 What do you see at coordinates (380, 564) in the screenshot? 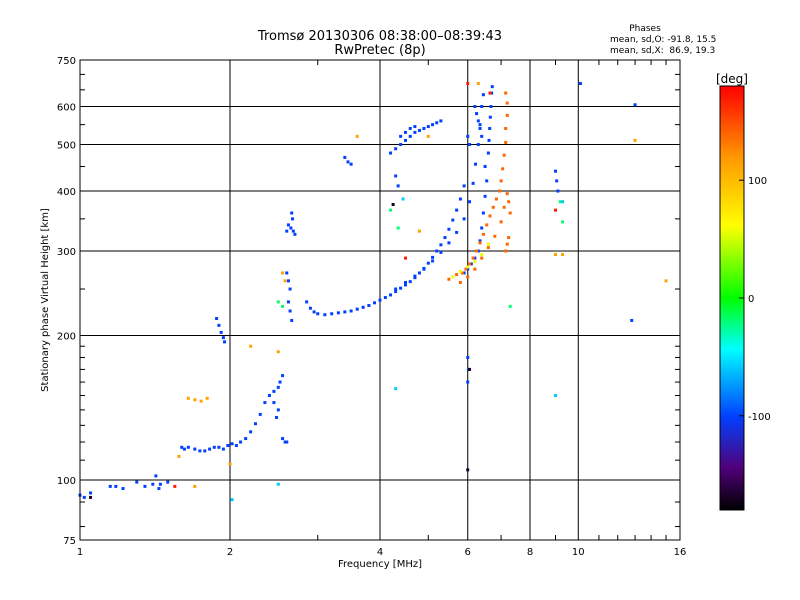
I see `x-axis-label: Frequency [MHz]` at bounding box center [380, 564].